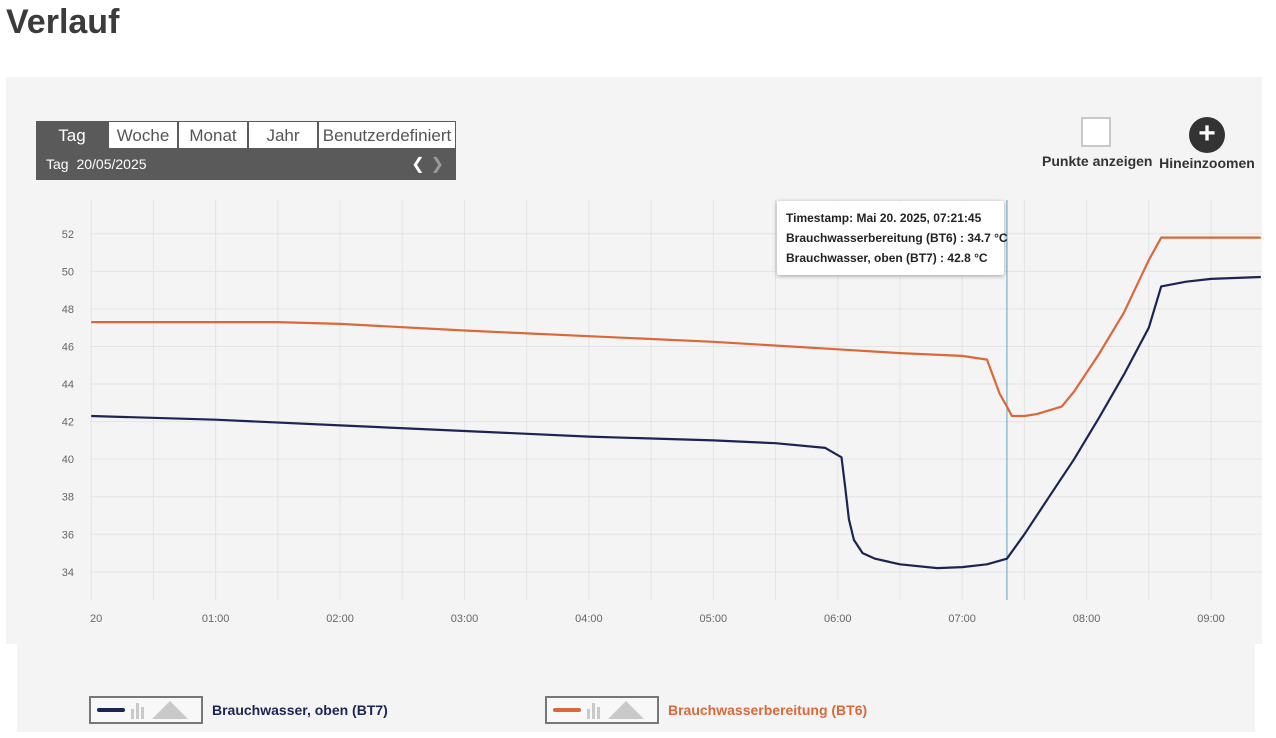 The image size is (1276, 738). I want to click on y-tick-label: 52, so click(68, 235).